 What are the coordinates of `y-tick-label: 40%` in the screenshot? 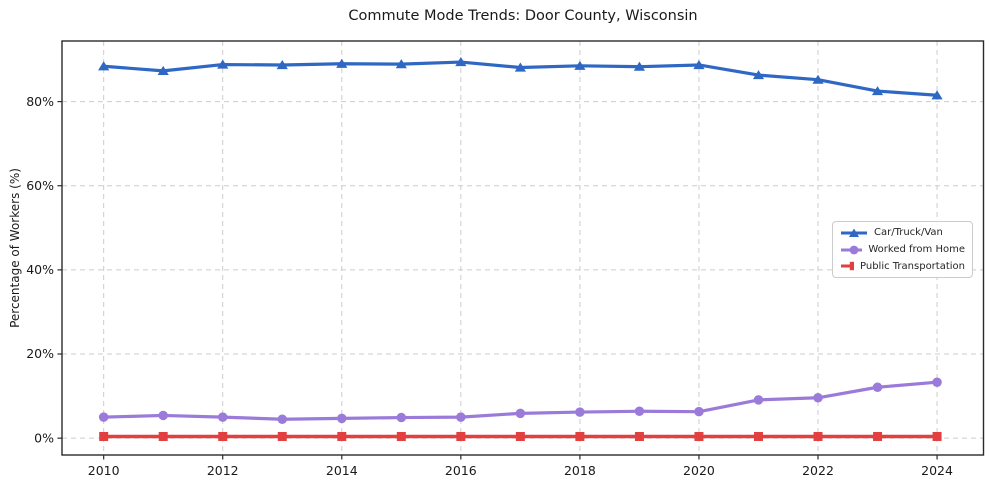 It's located at (40, 269).